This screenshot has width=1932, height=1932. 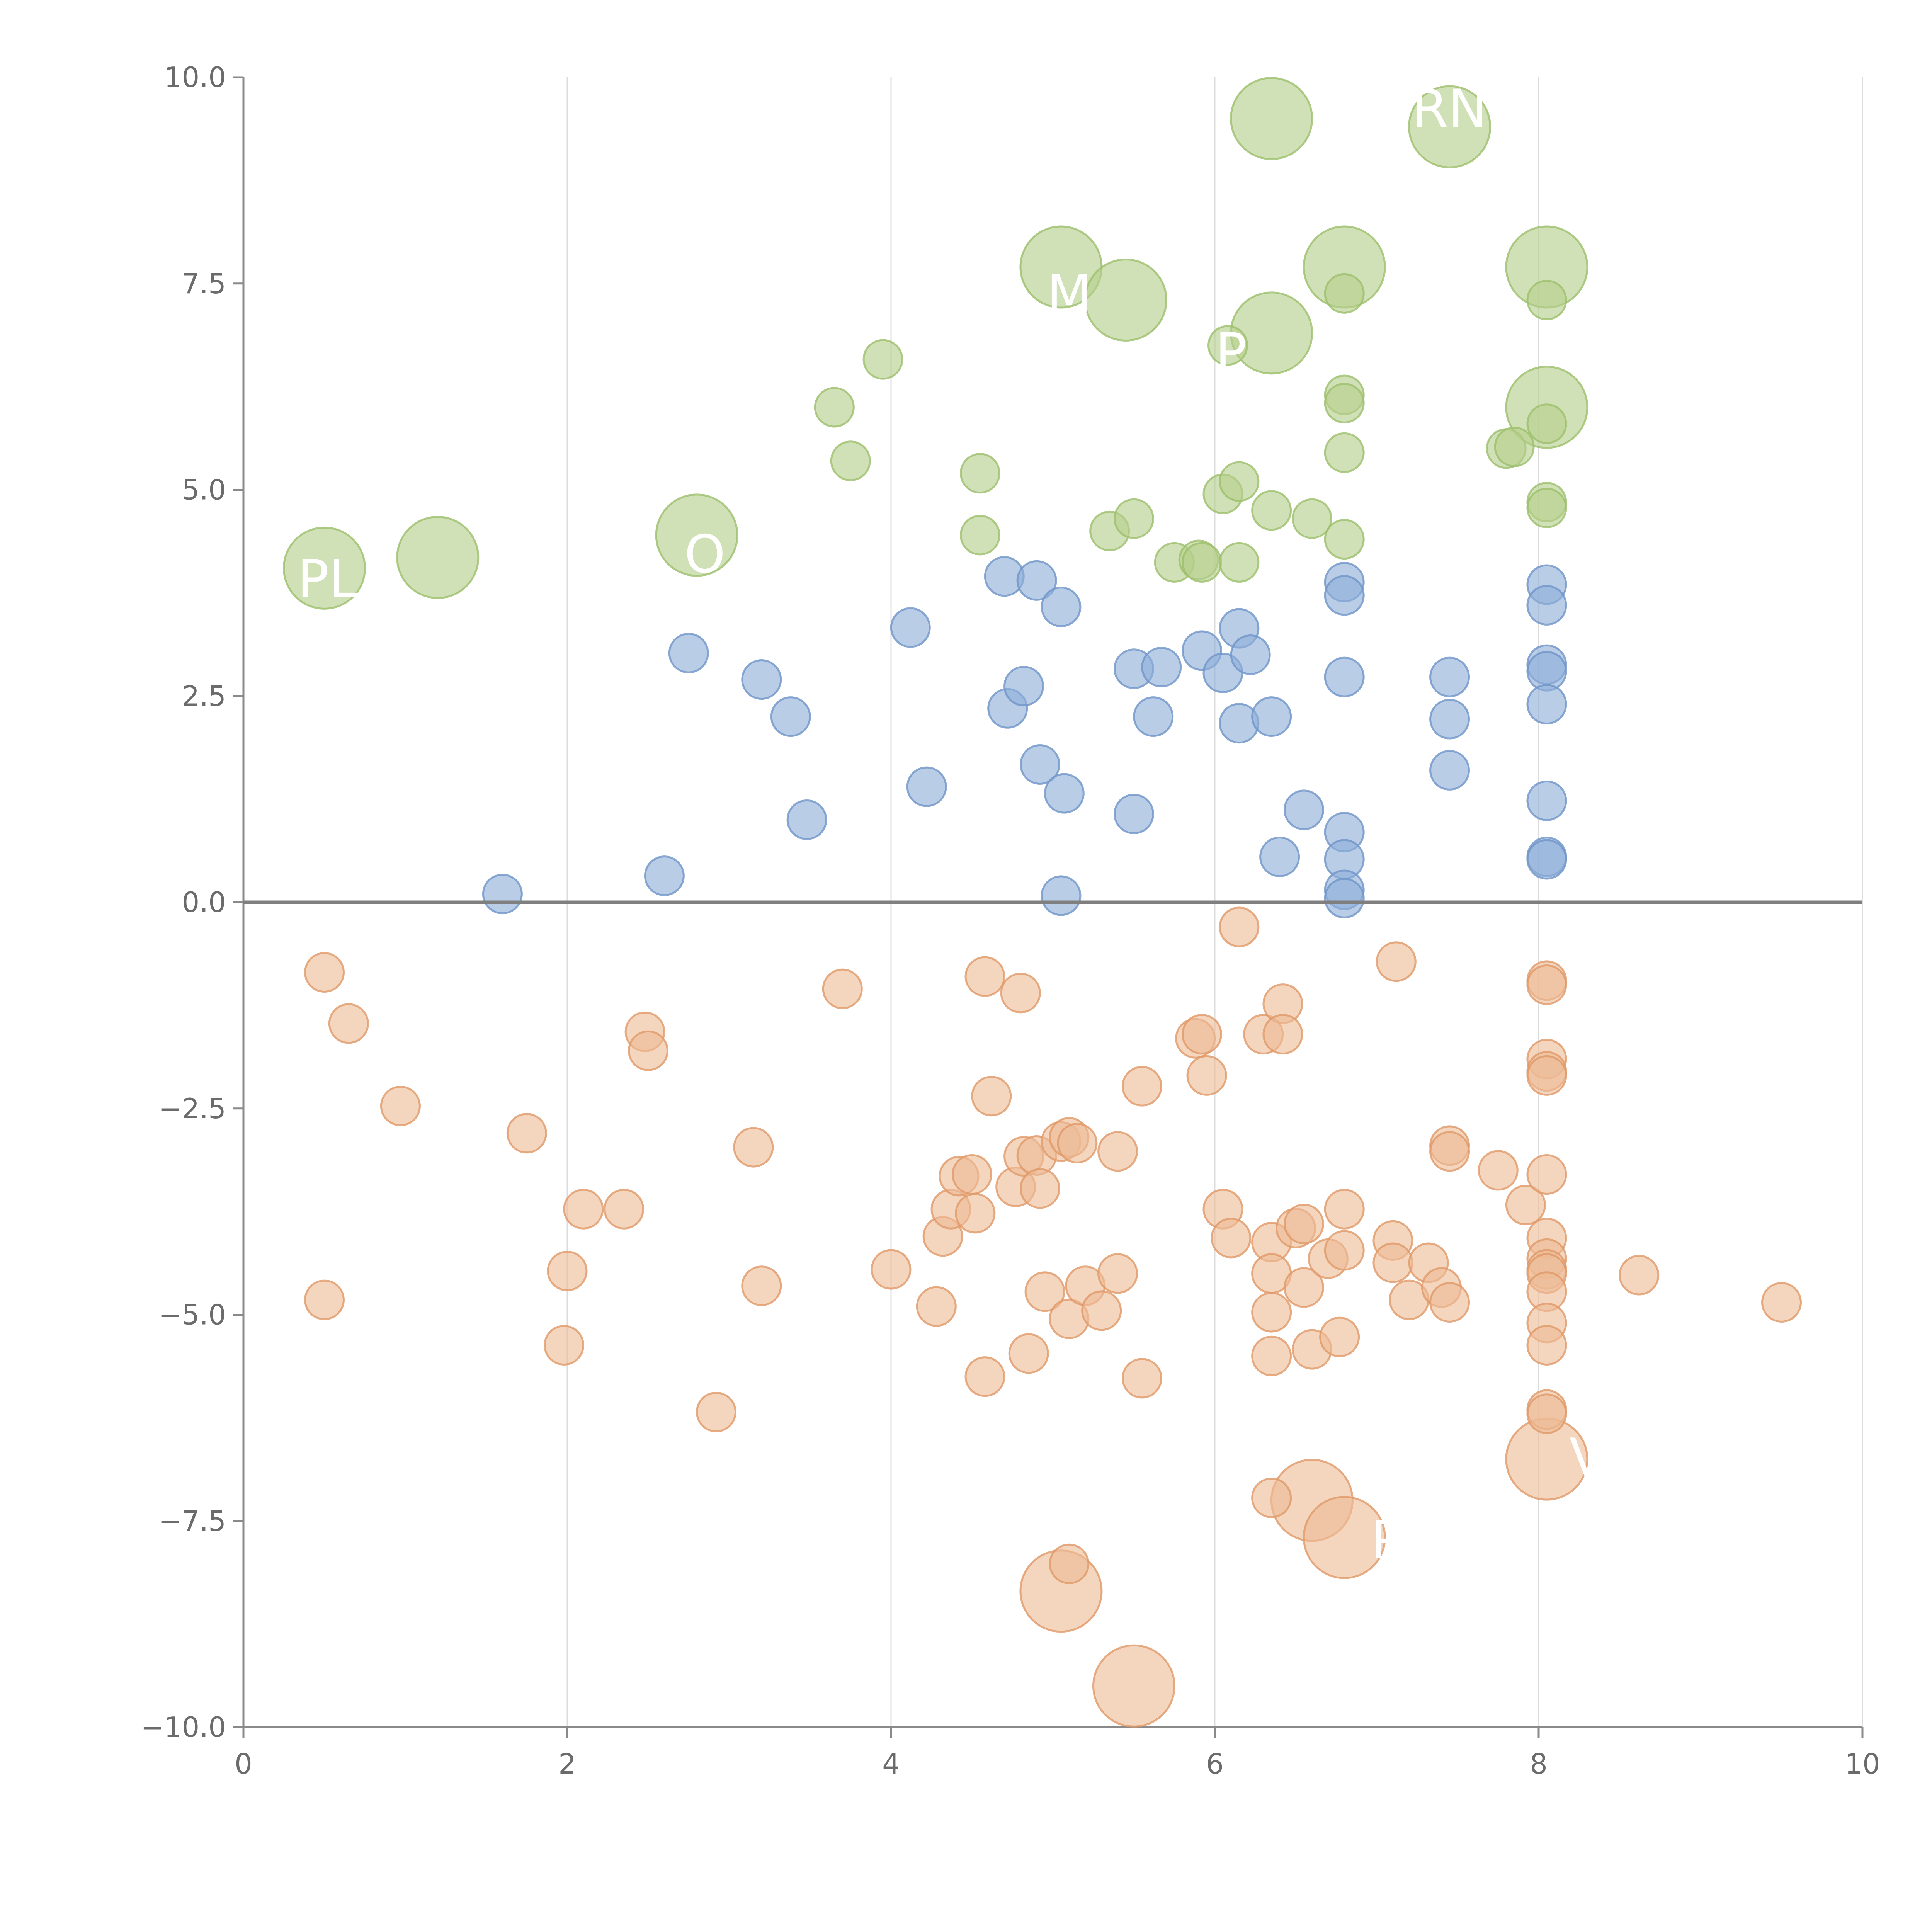 What do you see at coordinates (204, 902) in the screenshot?
I see `y-tick-label-4: 0.0` at bounding box center [204, 902].